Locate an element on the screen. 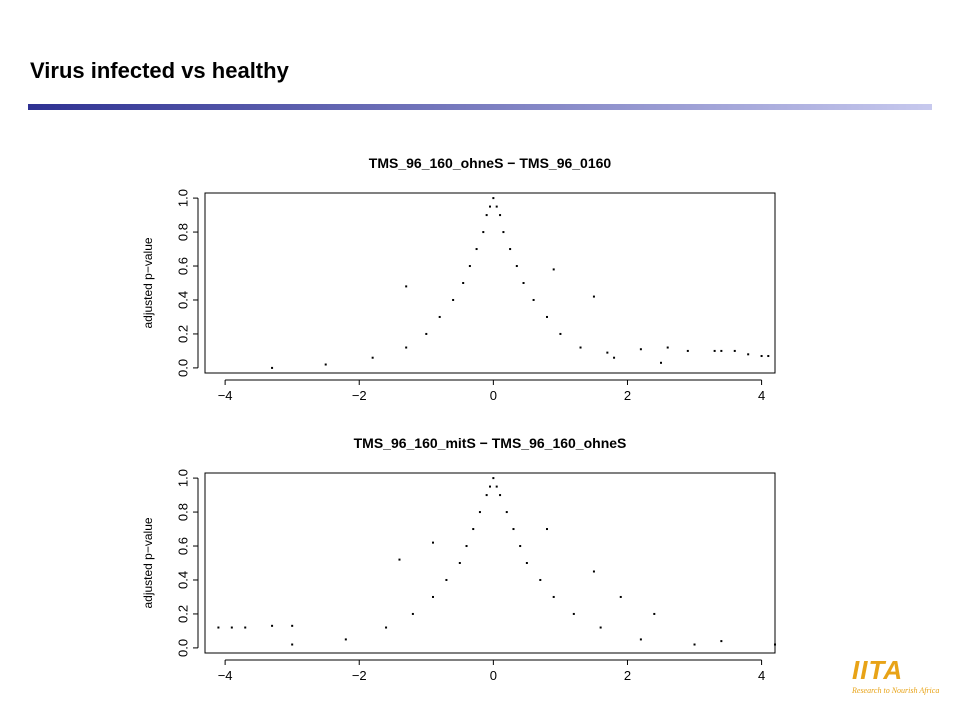  title-underline-rule is located at coordinates (480, 107).